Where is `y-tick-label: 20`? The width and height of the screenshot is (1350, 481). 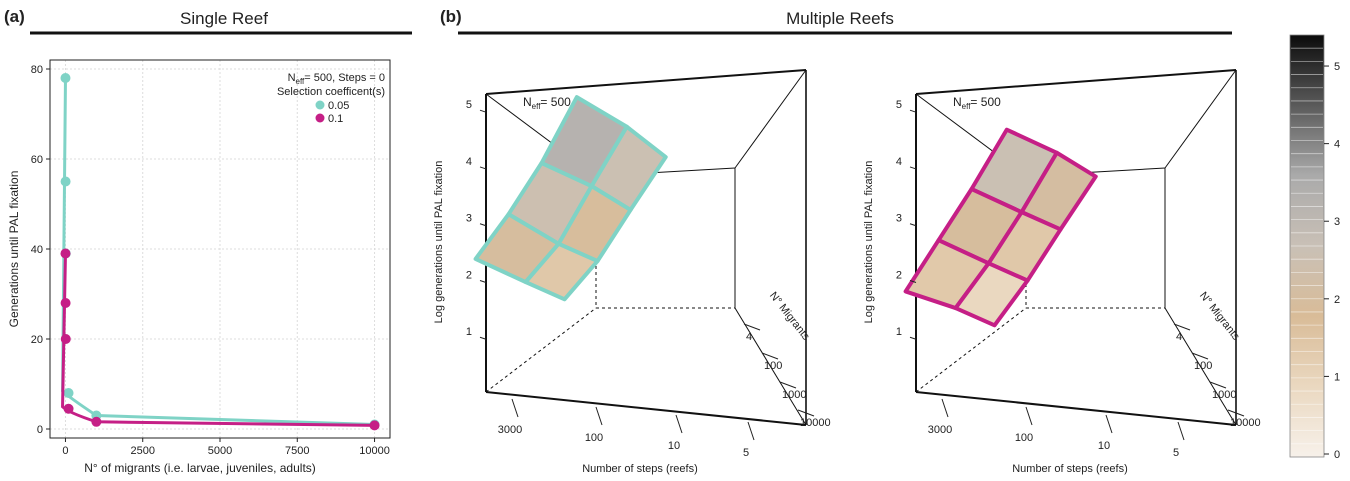
y-tick-label: 20 is located at coordinates (37, 340).